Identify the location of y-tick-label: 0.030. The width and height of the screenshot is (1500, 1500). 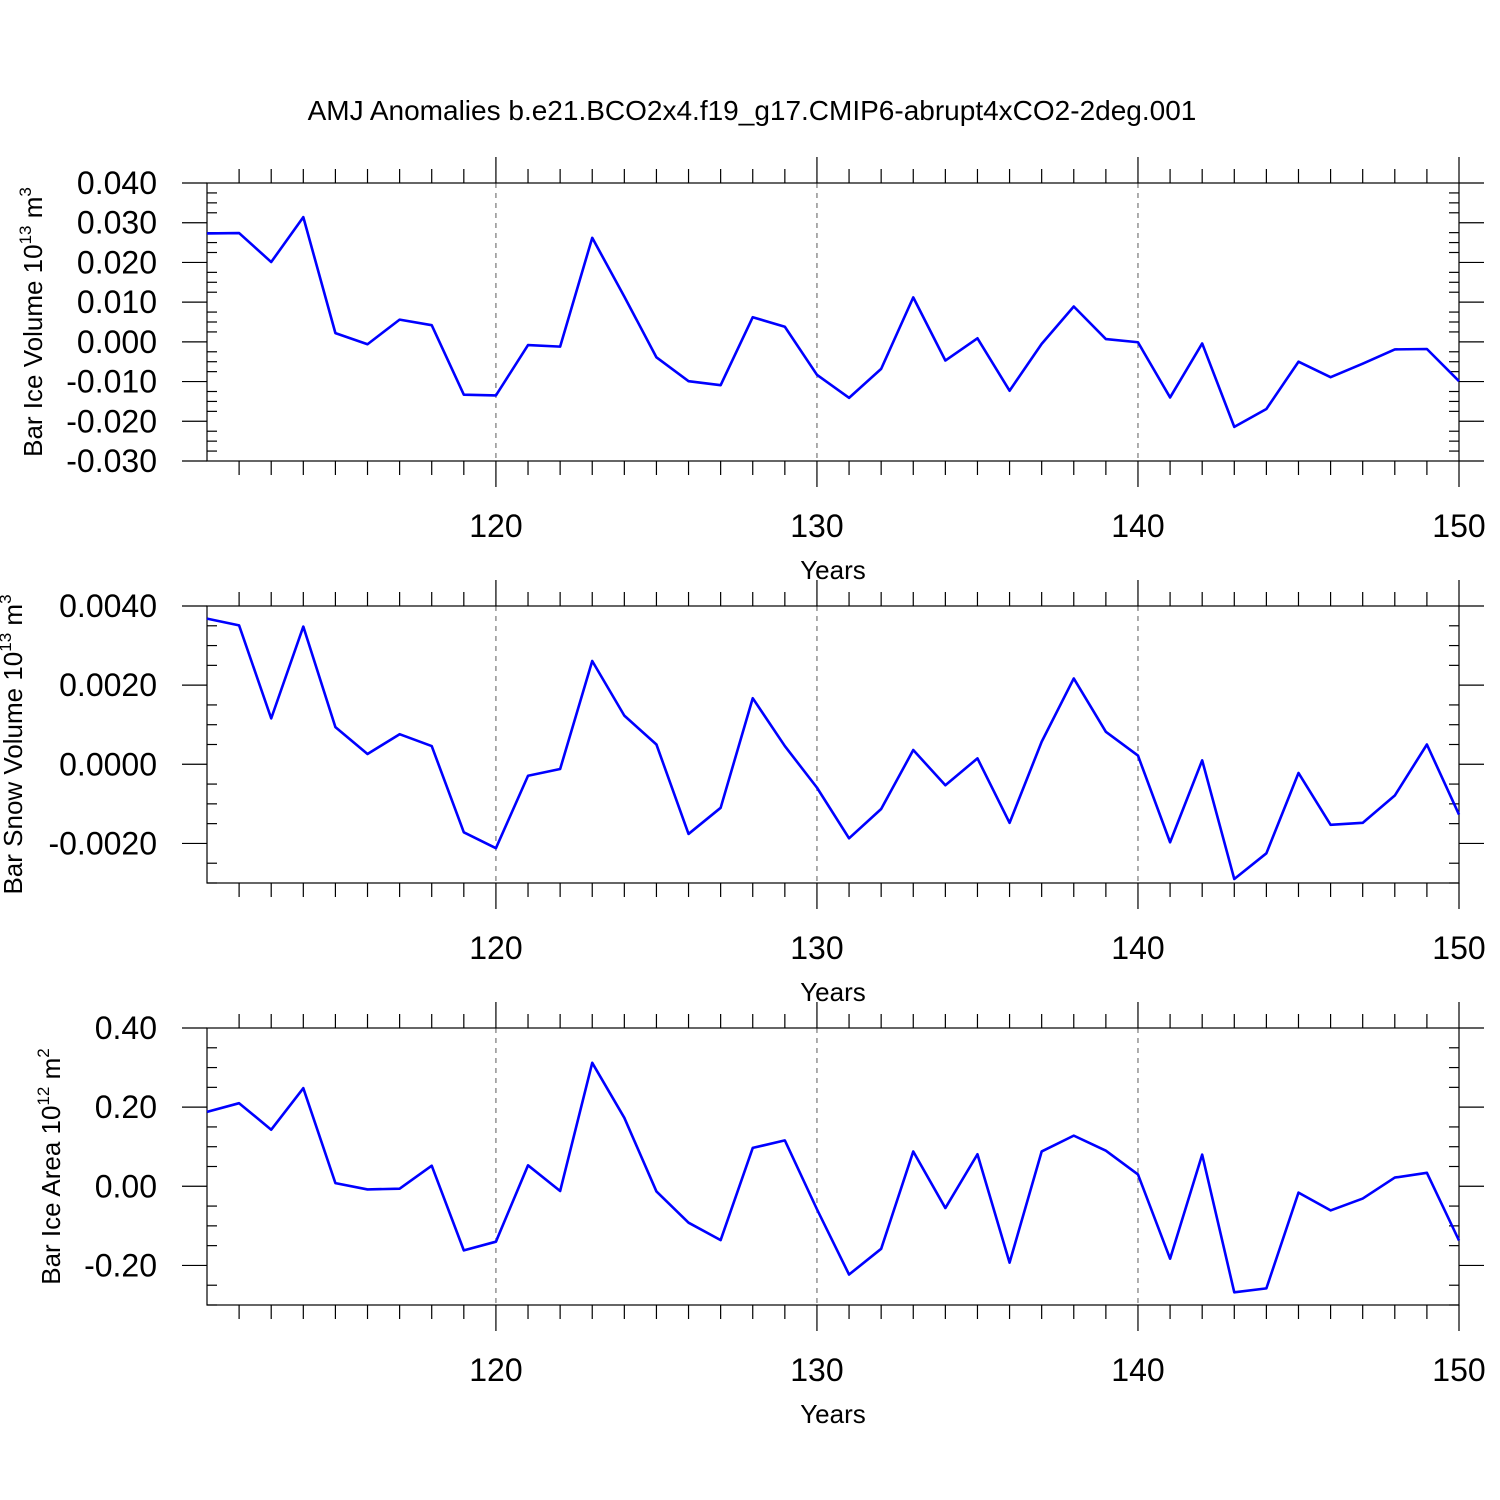
(117, 223).